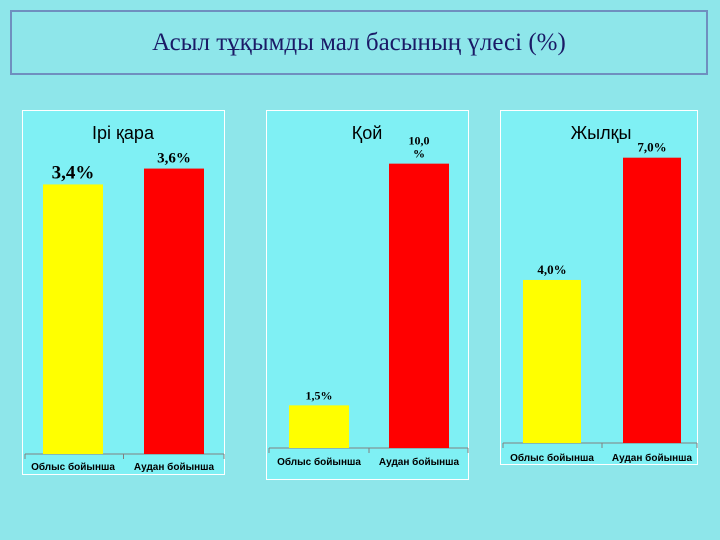 The image size is (720, 540). Describe the element at coordinates (319, 395) in the screenshot. I see `data-label: 1,5%` at that location.